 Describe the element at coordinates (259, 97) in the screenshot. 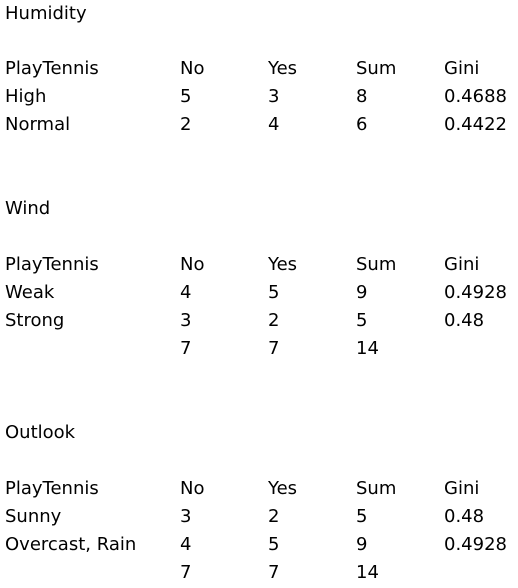

I see `table-row: High 5 3 8 0.4688` at that location.